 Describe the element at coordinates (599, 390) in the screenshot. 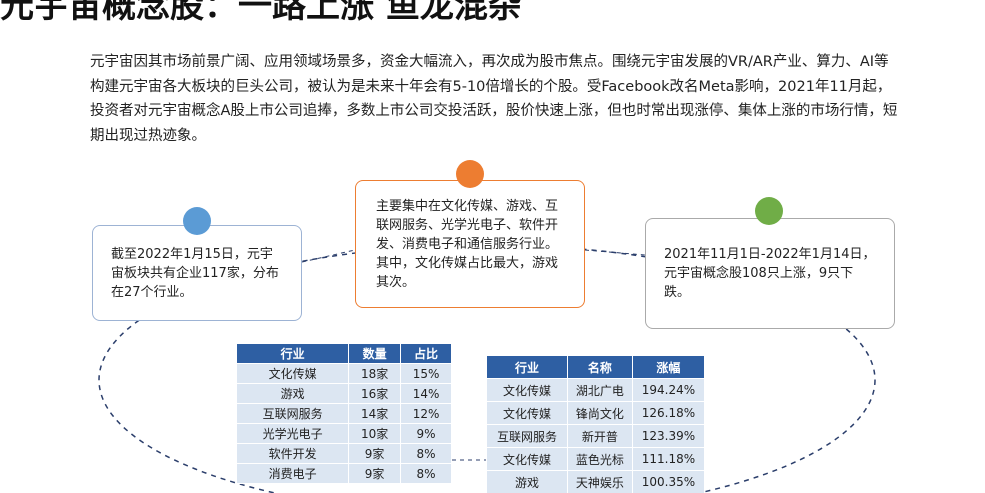

I see `cell: 湖北广电` at that location.